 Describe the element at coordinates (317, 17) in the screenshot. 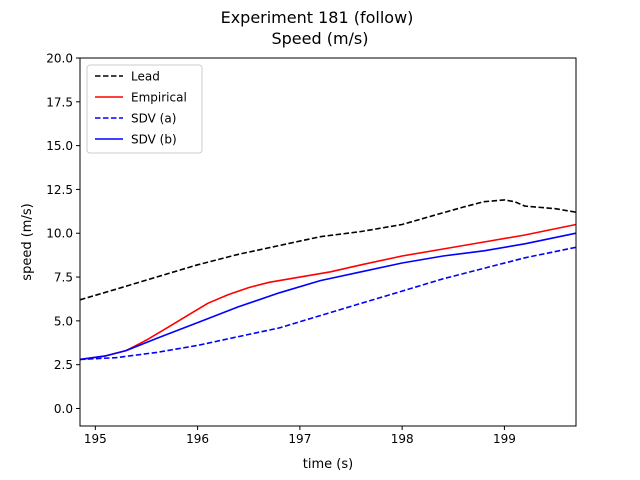

I see `chart-title: Experiment 181 (follow)` at that location.